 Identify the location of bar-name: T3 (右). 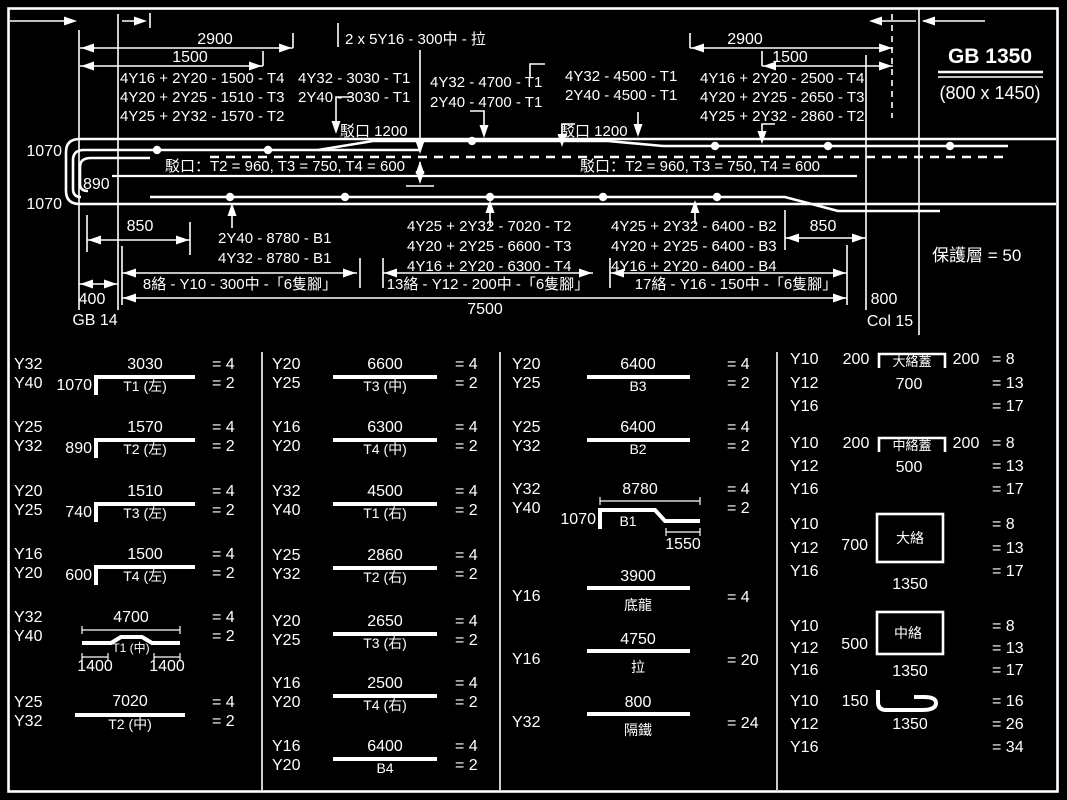
(385, 643).